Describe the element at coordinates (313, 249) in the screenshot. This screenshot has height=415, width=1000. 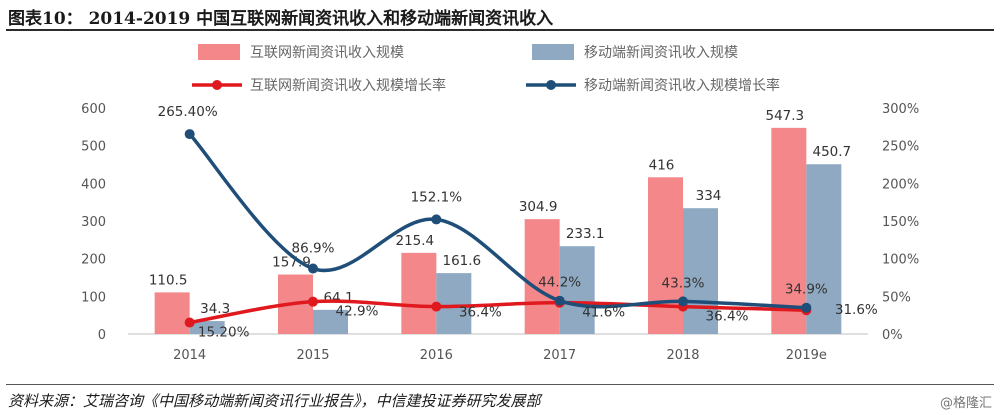
I see `line-value-label: 86.9%` at that location.